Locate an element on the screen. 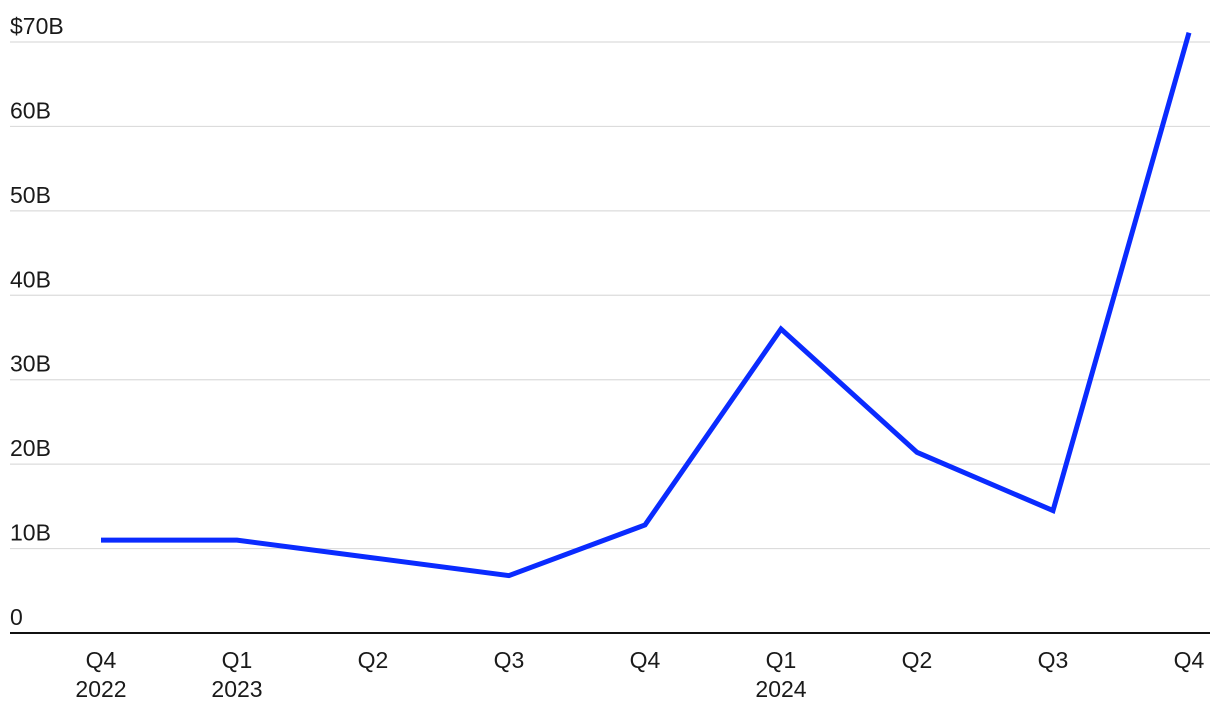  x-tick-year: 2022 is located at coordinates (100, 689).